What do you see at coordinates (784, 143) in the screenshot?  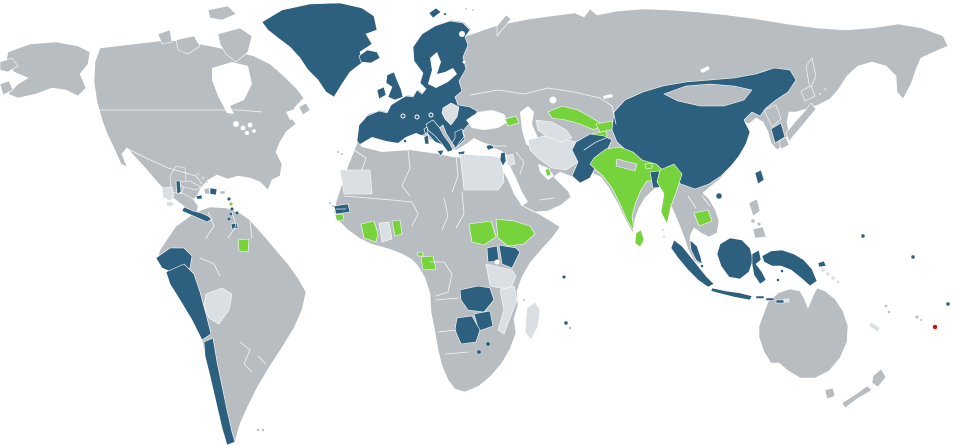 I see `country-japan-kyushu` at bounding box center [784, 143].